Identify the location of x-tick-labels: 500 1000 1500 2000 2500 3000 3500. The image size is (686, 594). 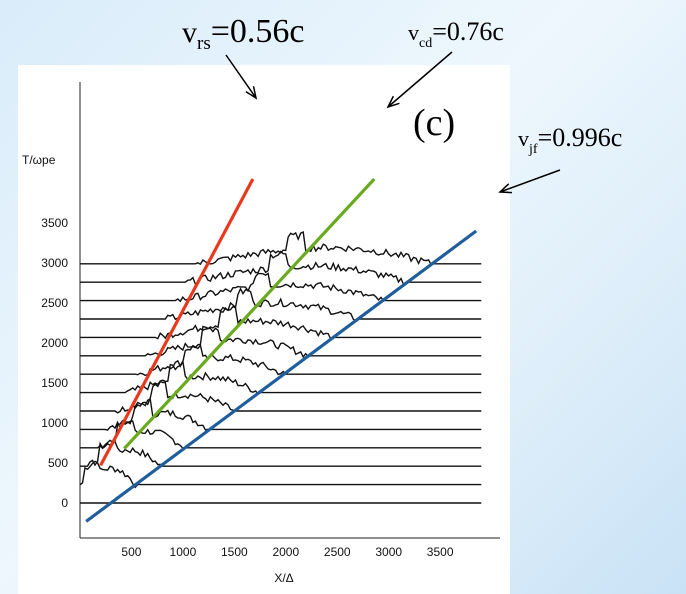
(287, 552).